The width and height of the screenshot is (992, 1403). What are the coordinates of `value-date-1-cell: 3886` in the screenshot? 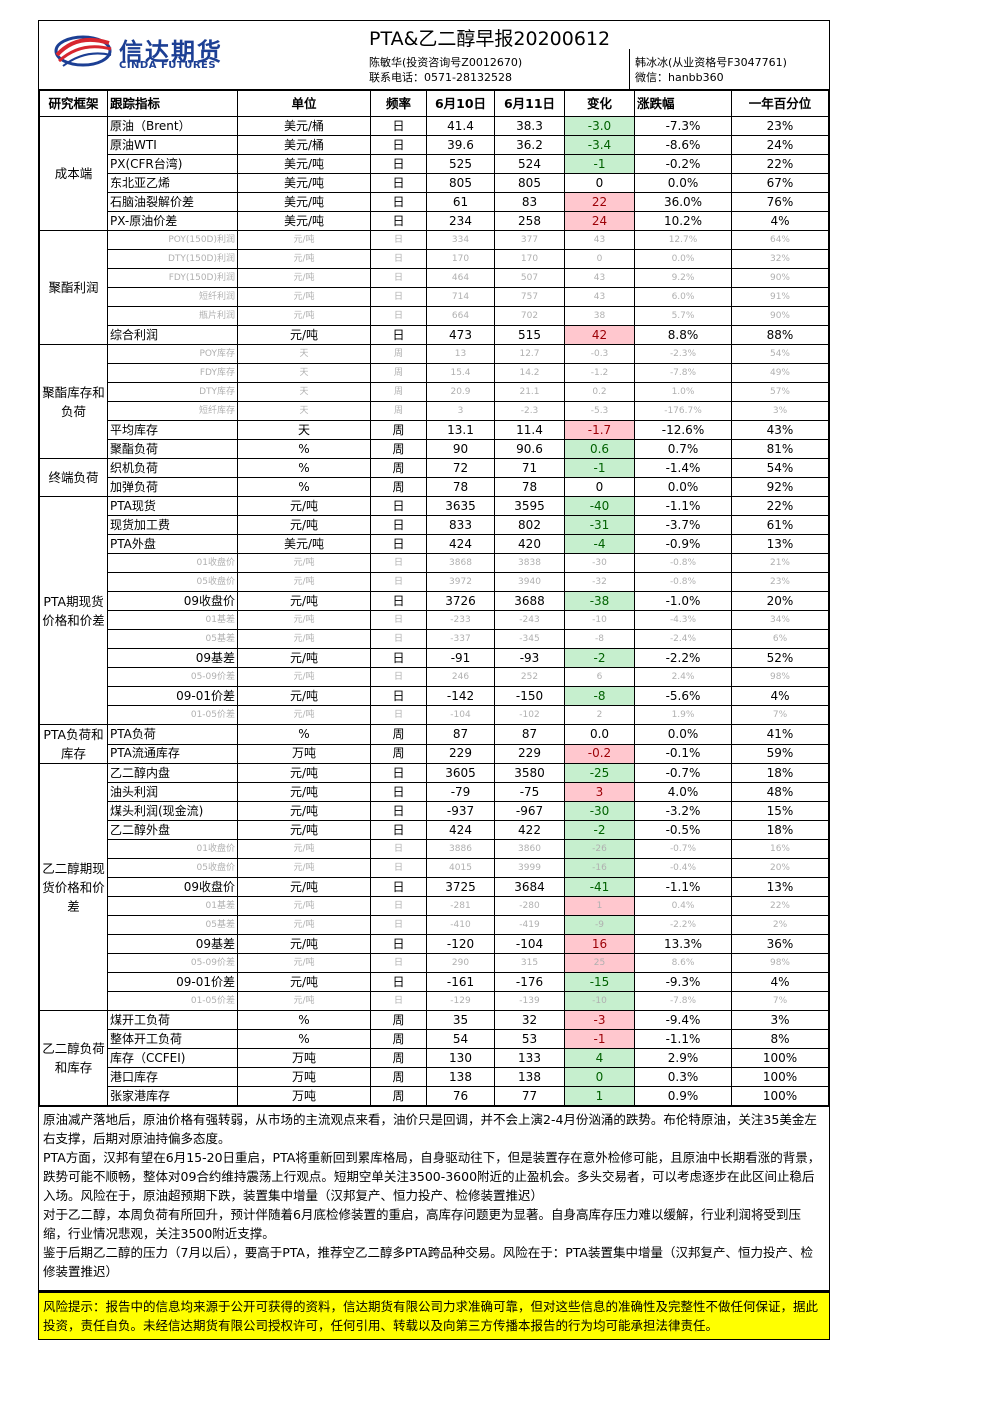 It's located at (460, 849).